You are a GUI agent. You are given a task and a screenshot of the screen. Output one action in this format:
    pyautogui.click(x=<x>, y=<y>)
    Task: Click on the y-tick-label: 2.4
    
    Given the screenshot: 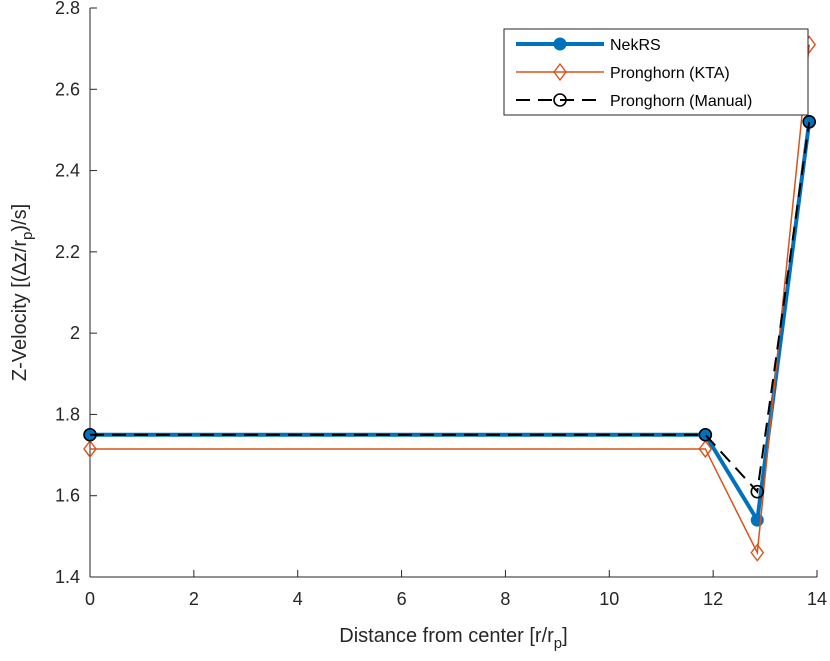 What is the action you would take?
    pyautogui.click(x=67, y=171)
    